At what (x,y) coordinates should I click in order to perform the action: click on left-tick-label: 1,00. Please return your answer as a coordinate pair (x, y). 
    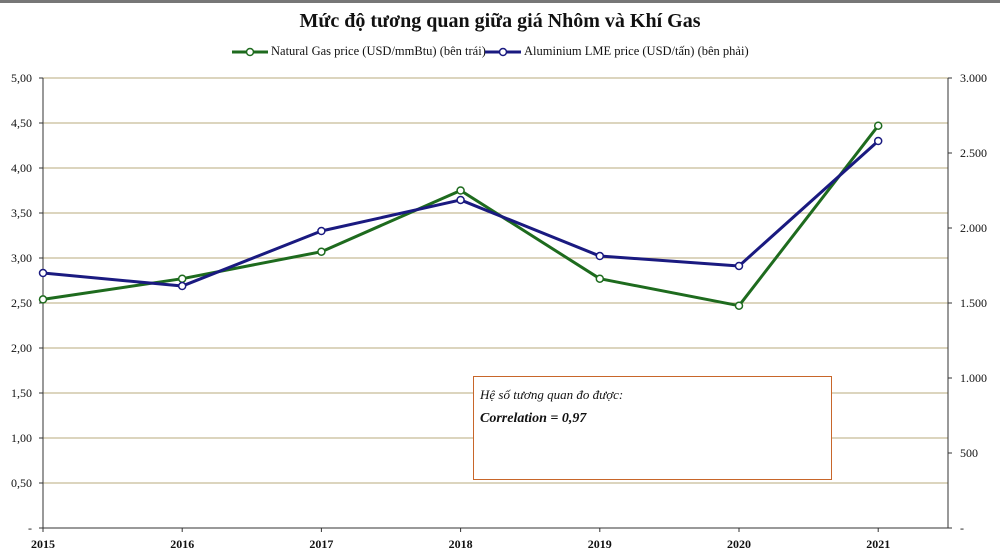
    Looking at the image, I should click on (21, 438).